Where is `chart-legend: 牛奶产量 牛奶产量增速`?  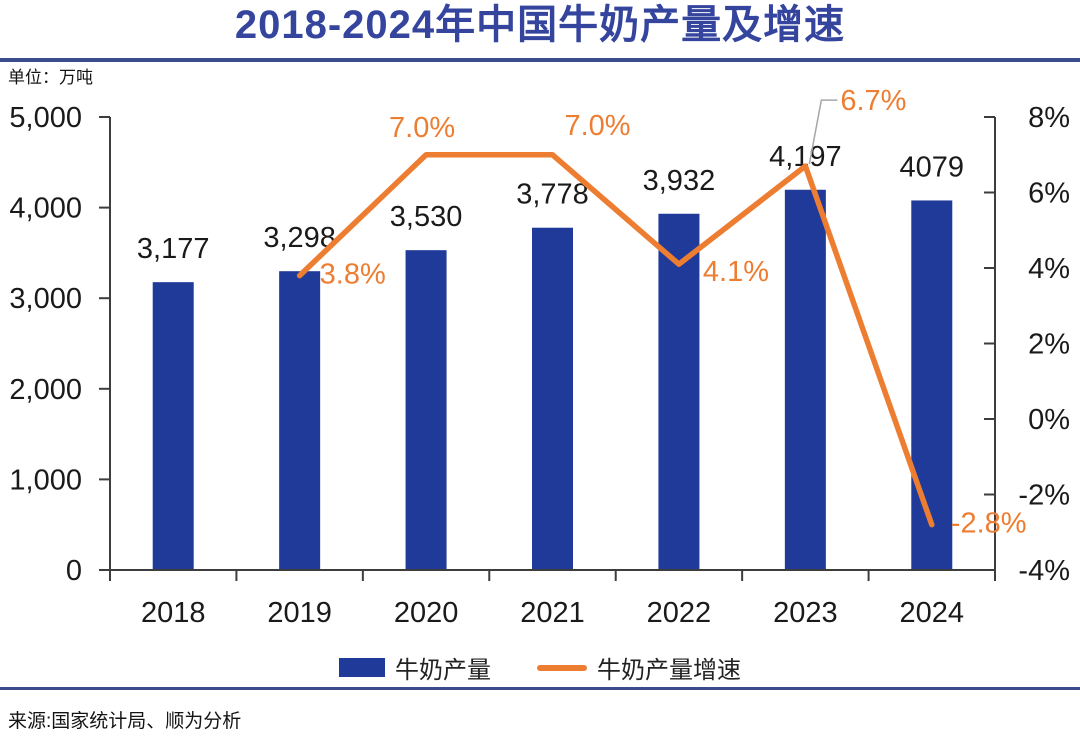
chart-legend: 牛奶产量 牛奶产量增速 is located at coordinates (540, 667).